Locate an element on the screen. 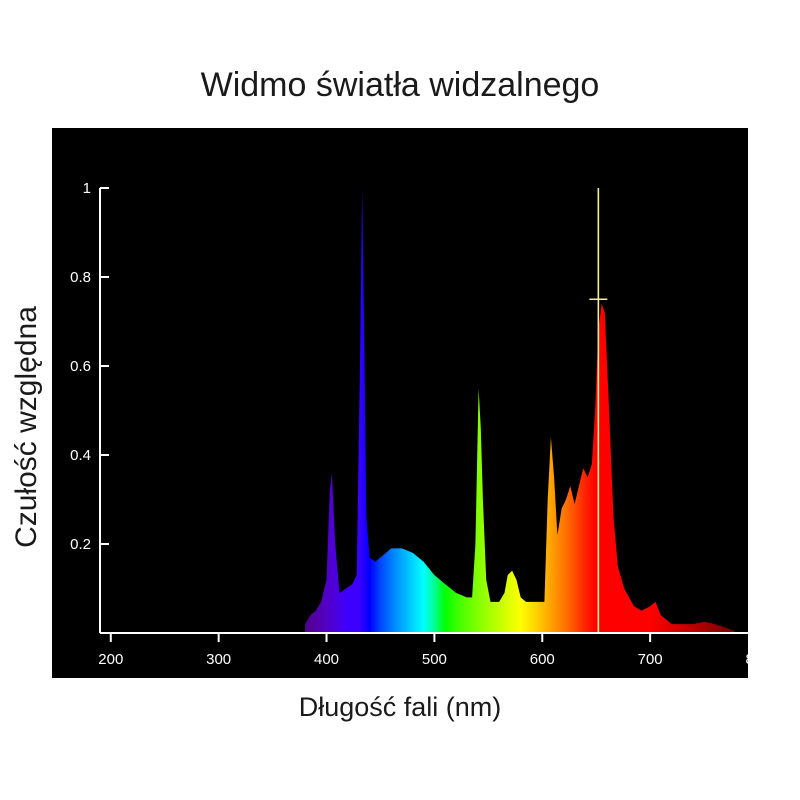  y-tick-label: 0.2 is located at coordinates (80, 544).